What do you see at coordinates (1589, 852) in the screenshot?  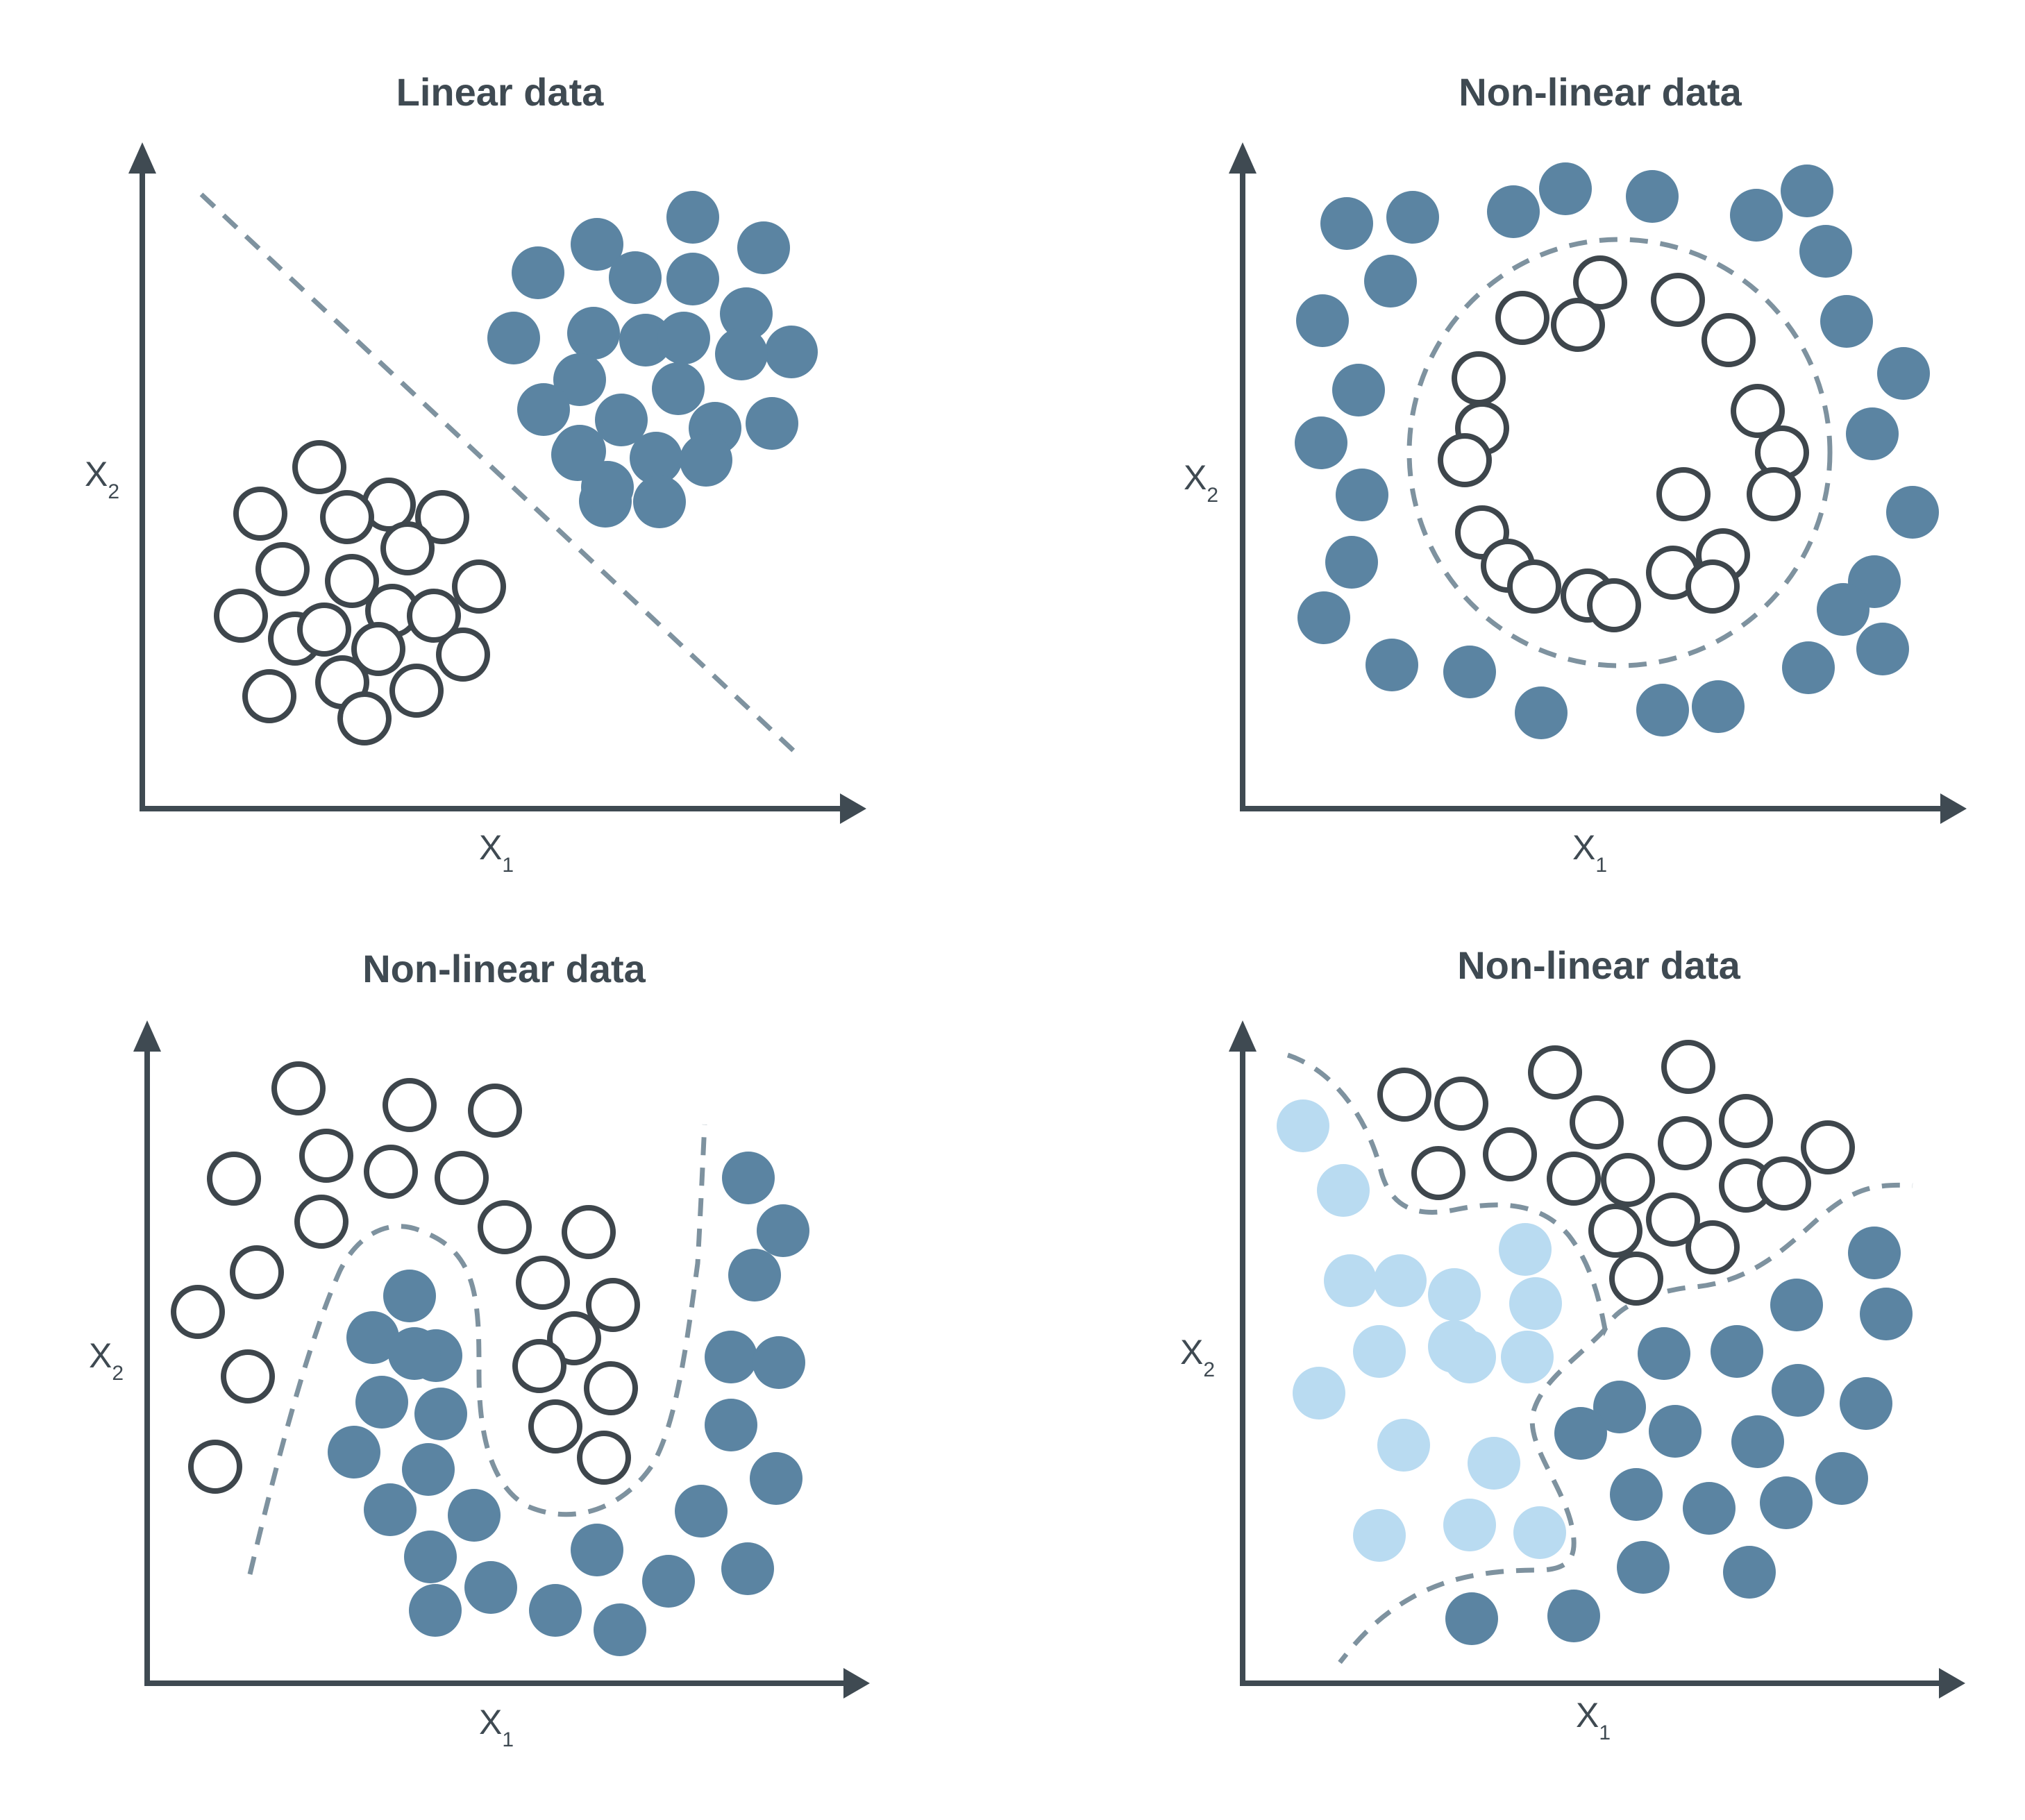 I see `x-axis-label: X1` at bounding box center [1589, 852].